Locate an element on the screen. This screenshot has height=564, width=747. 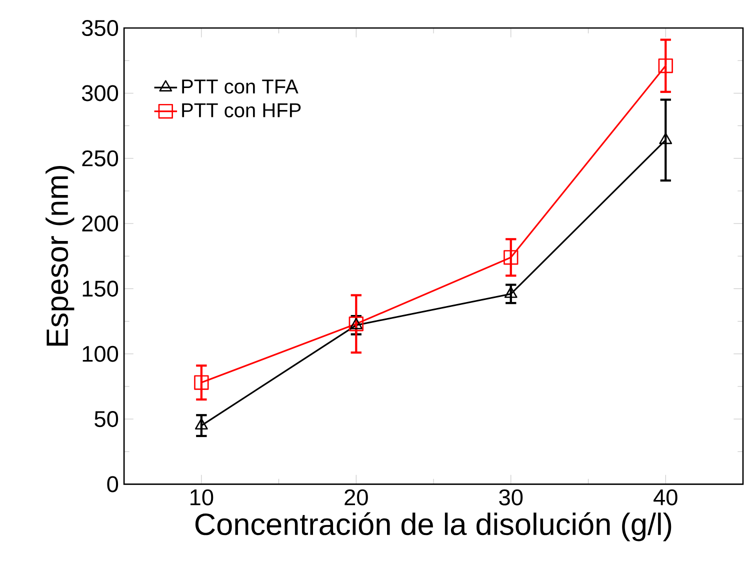
y-tick-label: 100 is located at coordinates (100, 354).